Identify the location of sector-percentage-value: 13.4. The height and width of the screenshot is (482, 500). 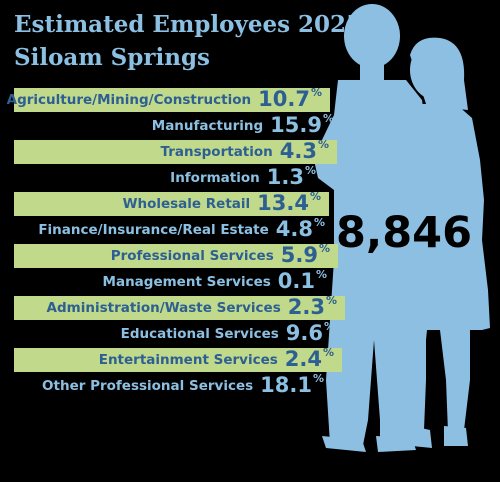
(283, 203).